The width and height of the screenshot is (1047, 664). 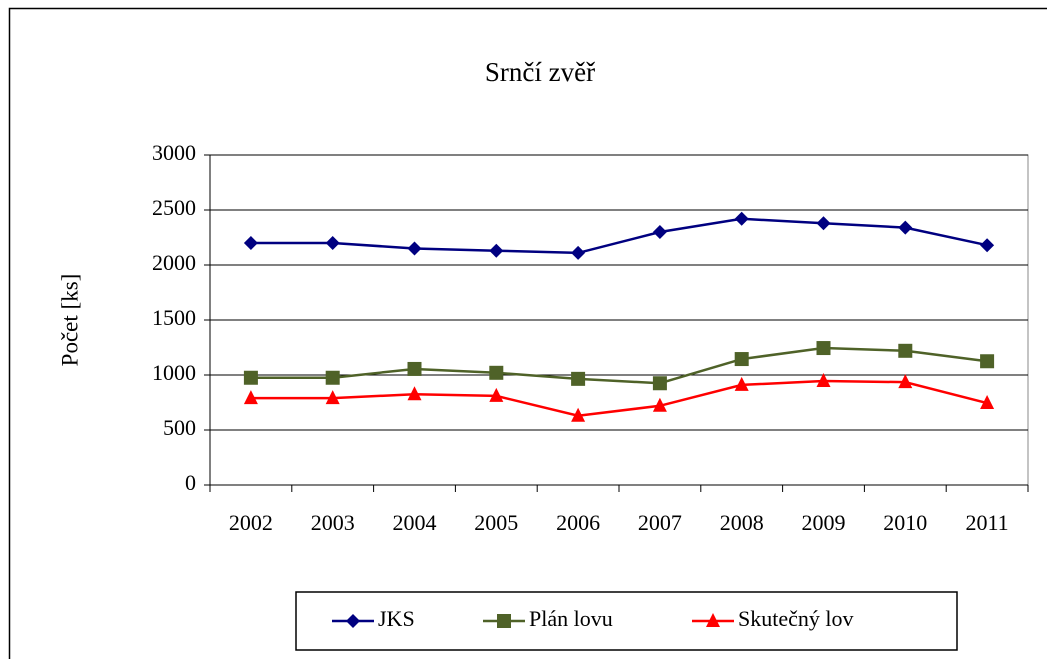 What do you see at coordinates (174, 317) in the screenshot?
I see `y-tick-label: 1500` at bounding box center [174, 317].